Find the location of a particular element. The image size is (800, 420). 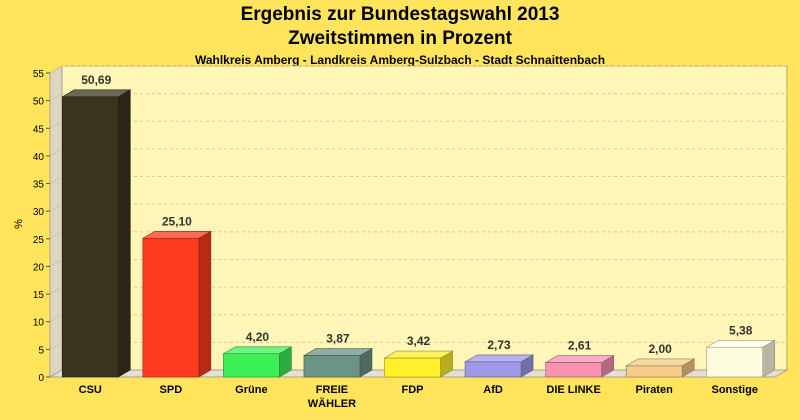

x-tick-label: DIE LINKE is located at coordinates (573, 390).